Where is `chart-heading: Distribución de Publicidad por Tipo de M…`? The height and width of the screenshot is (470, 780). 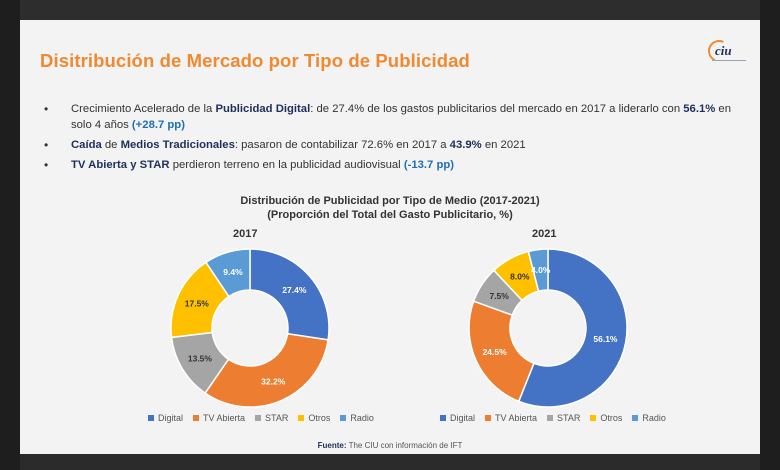
chart-heading: Distribución de Publicidad por Tipo de M… is located at coordinates (390, 208).